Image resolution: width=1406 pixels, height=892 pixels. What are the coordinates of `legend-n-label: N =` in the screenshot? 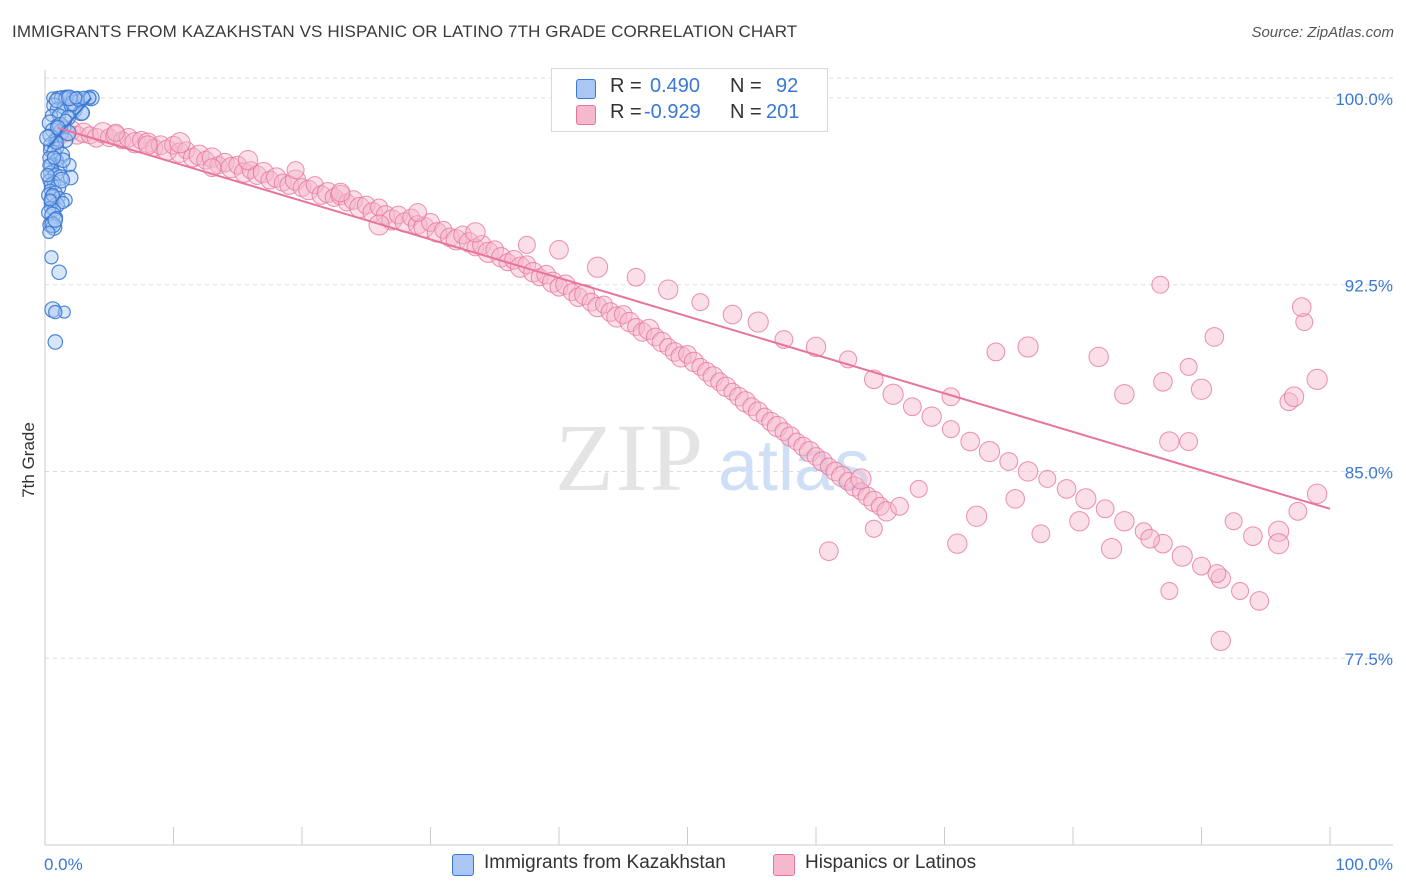 It's located at (746, 112).